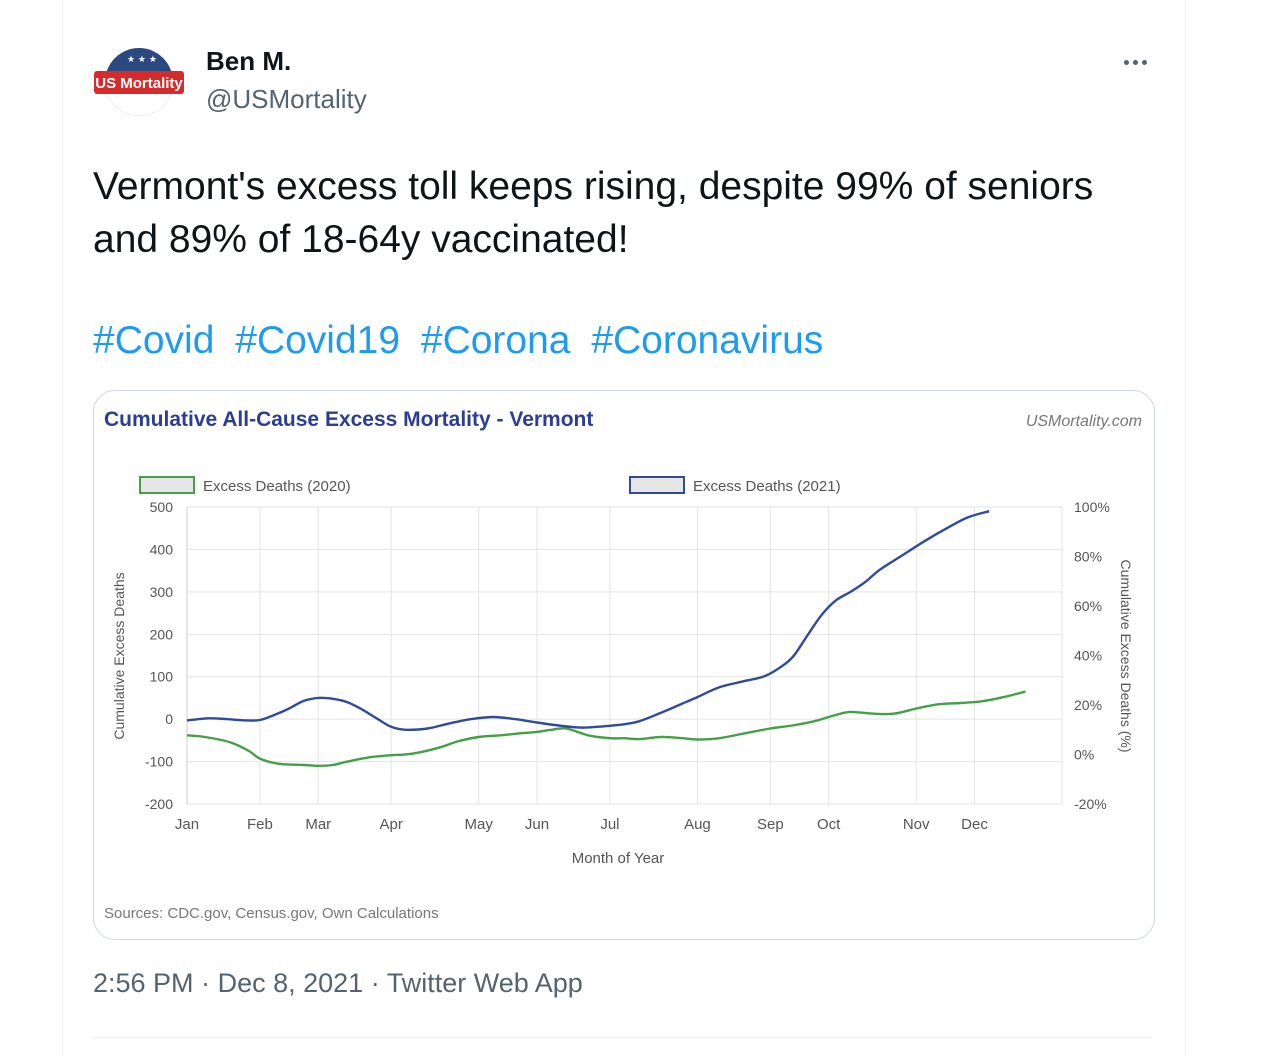 The height and width of the screenshot is (1056, 1267). Describe the element at coordinates (162, 634) in the screenshot. I see `y-tick-label: 200` at that location.